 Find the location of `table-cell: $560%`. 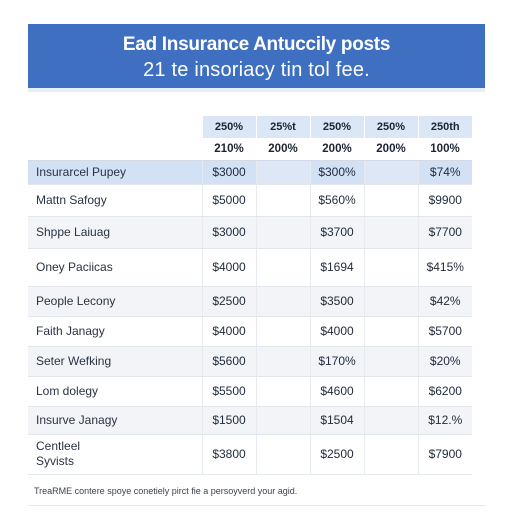

table-cell: $560% is located at coordinates (336, 200).